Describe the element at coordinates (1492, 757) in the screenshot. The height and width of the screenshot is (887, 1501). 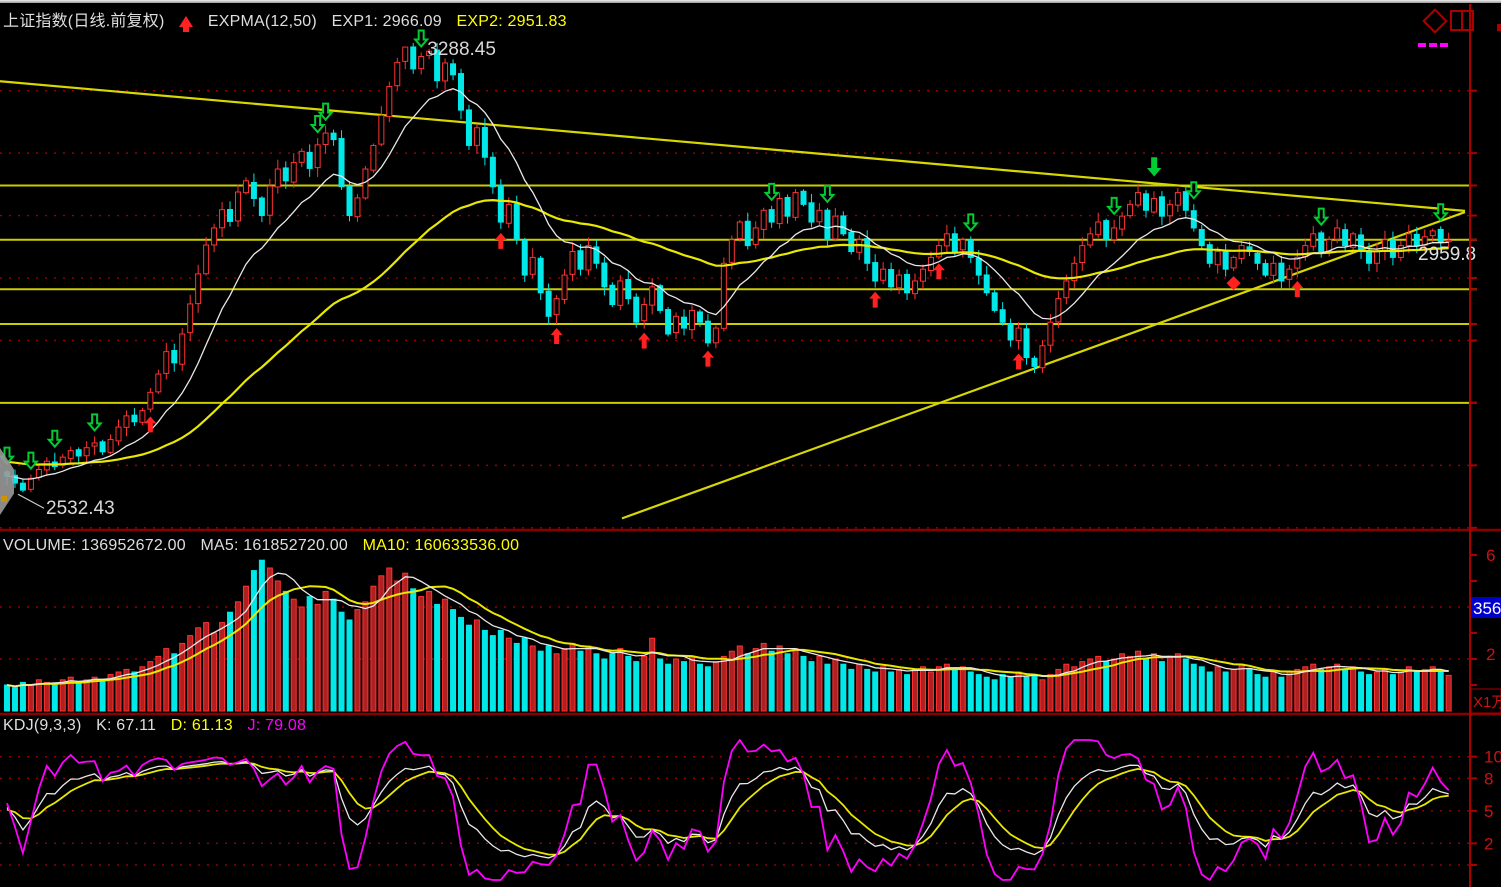
I see `kdj-axis-label: 10` at that location.